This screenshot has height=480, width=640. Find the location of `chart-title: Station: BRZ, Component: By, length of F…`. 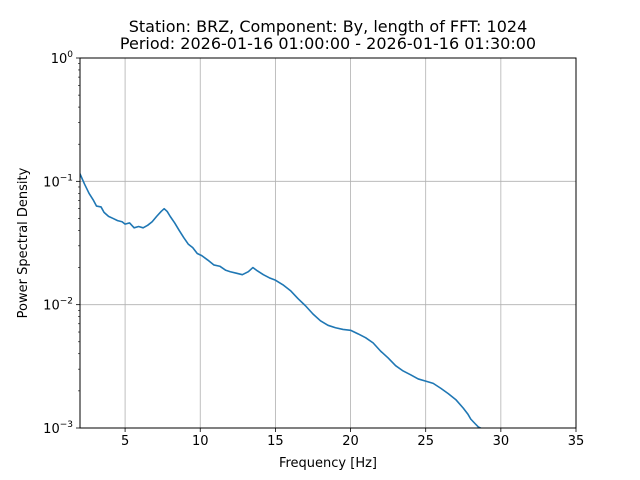

chart-title: Station: BRZ, Component: By, length of F… is located at coordinates (328, 26).